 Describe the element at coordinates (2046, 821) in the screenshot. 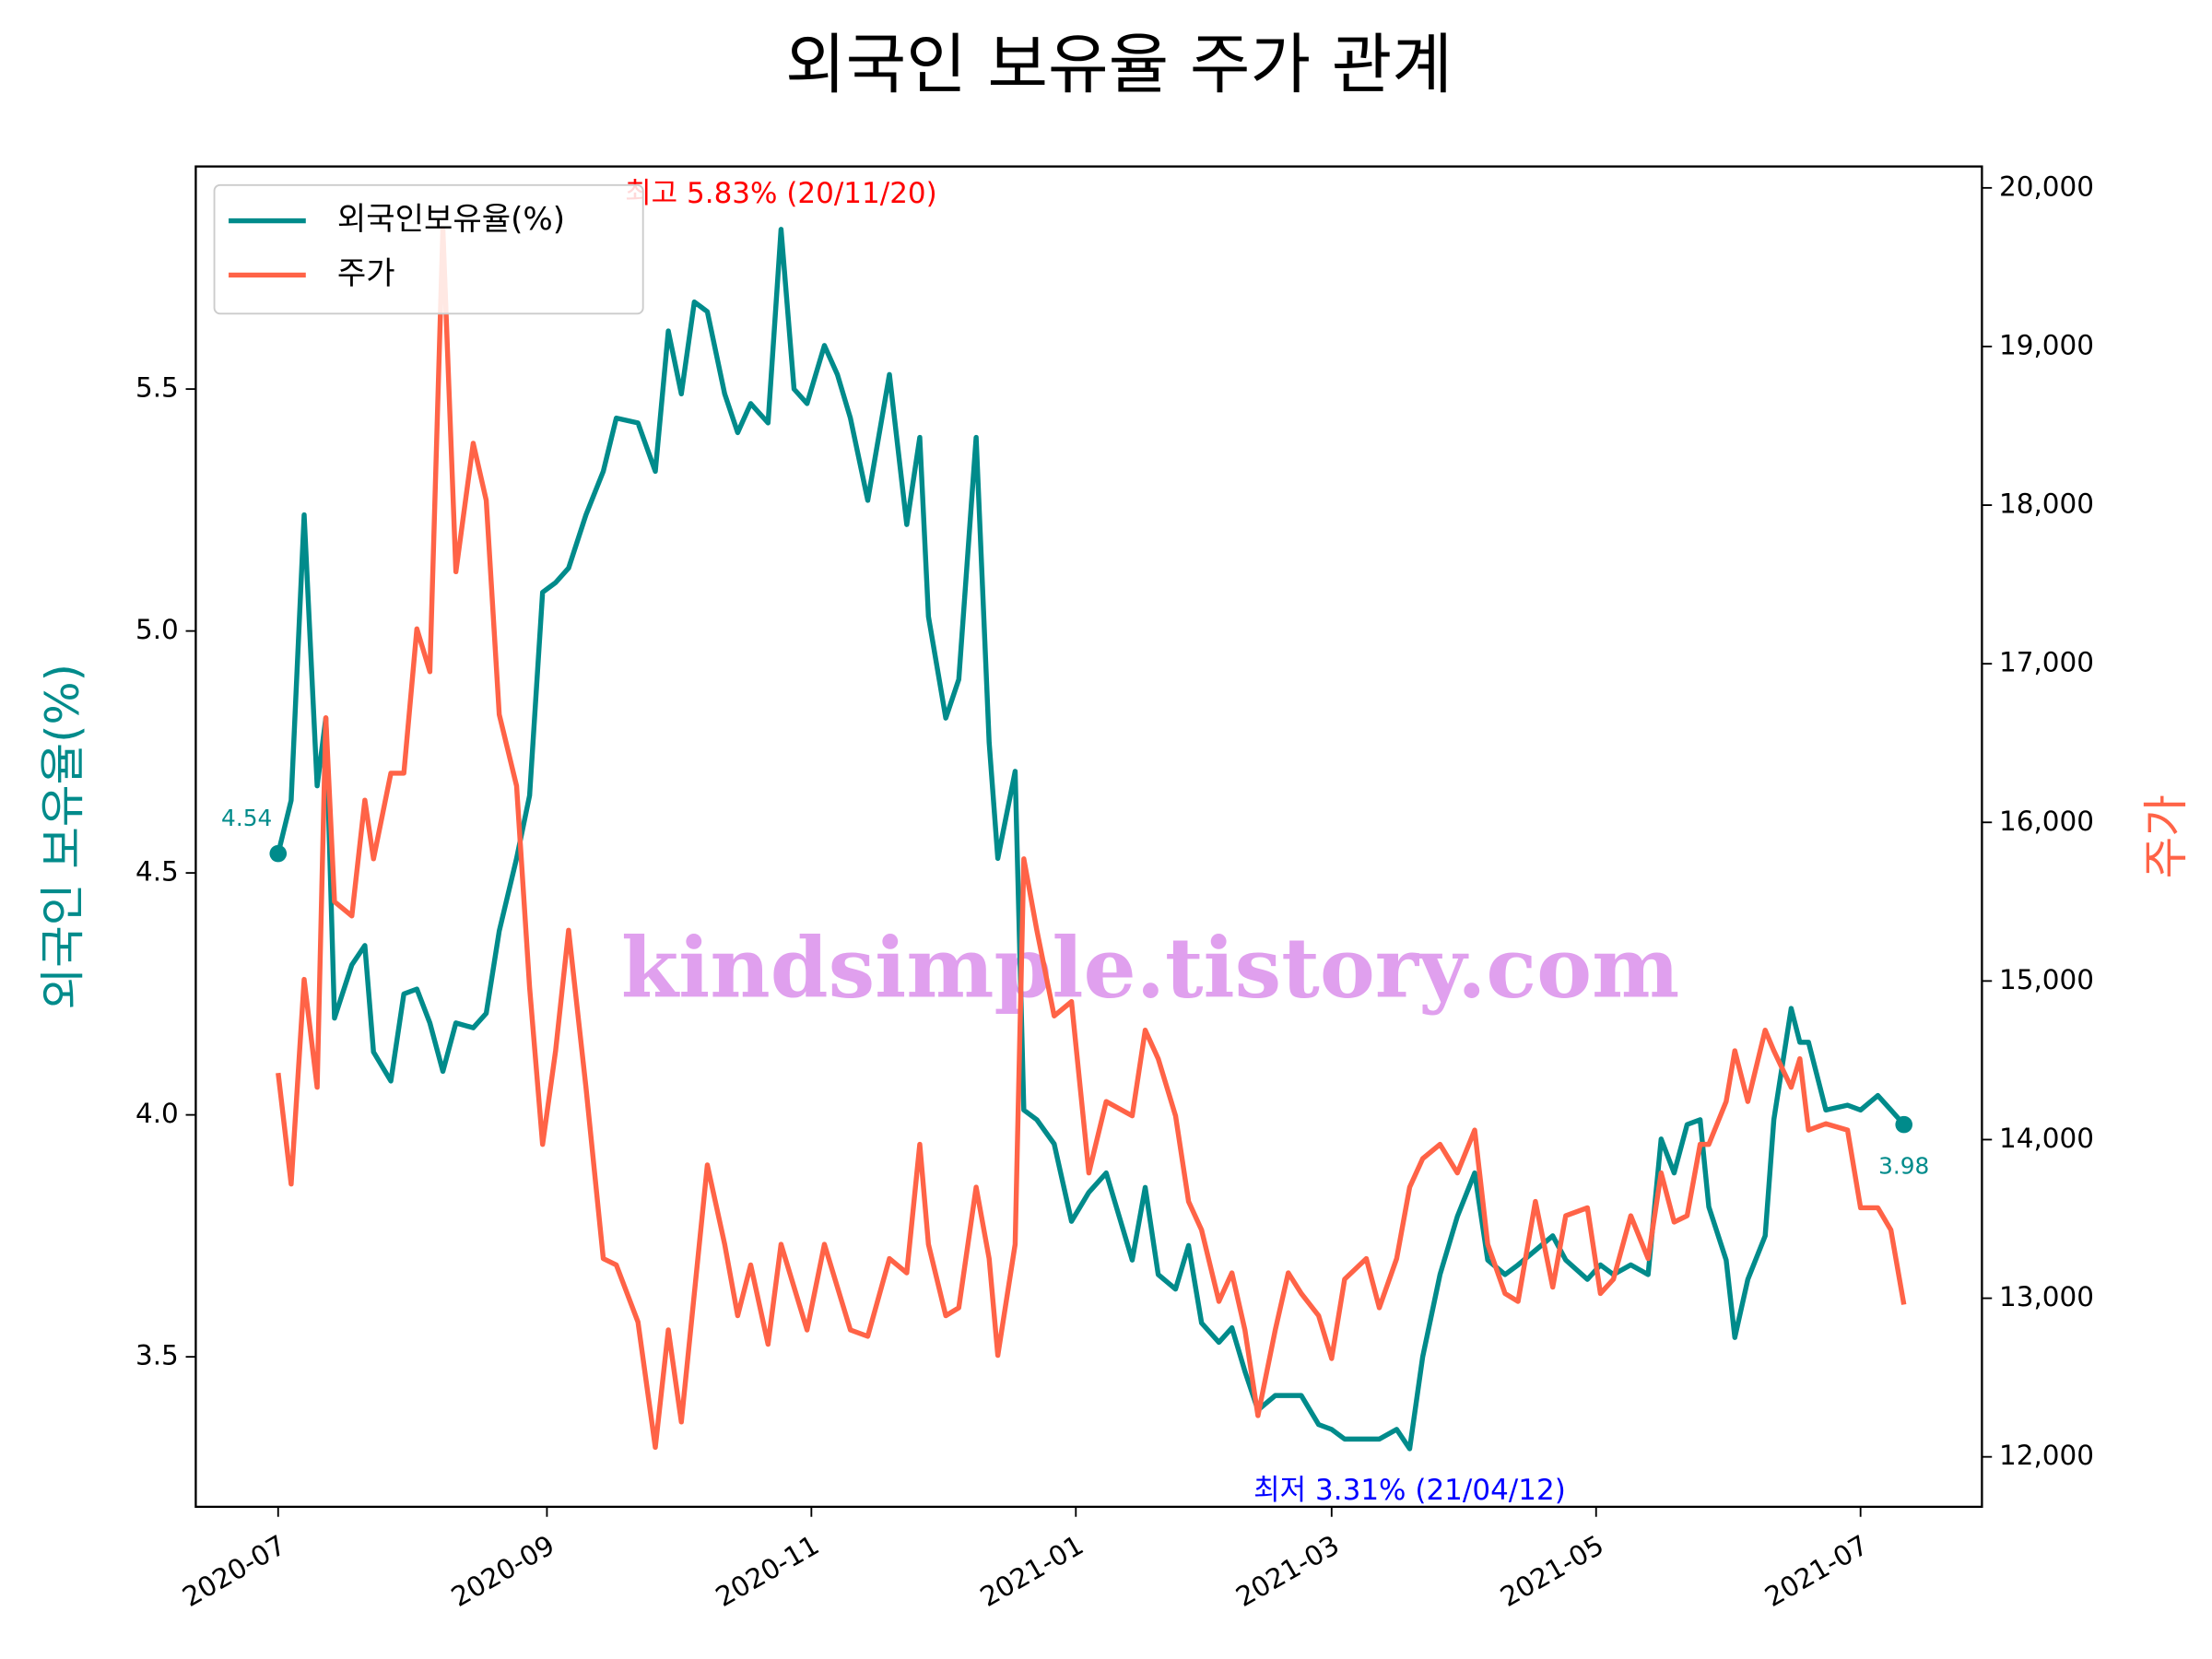

I see `y2-tick-label: 16,000` at that location.